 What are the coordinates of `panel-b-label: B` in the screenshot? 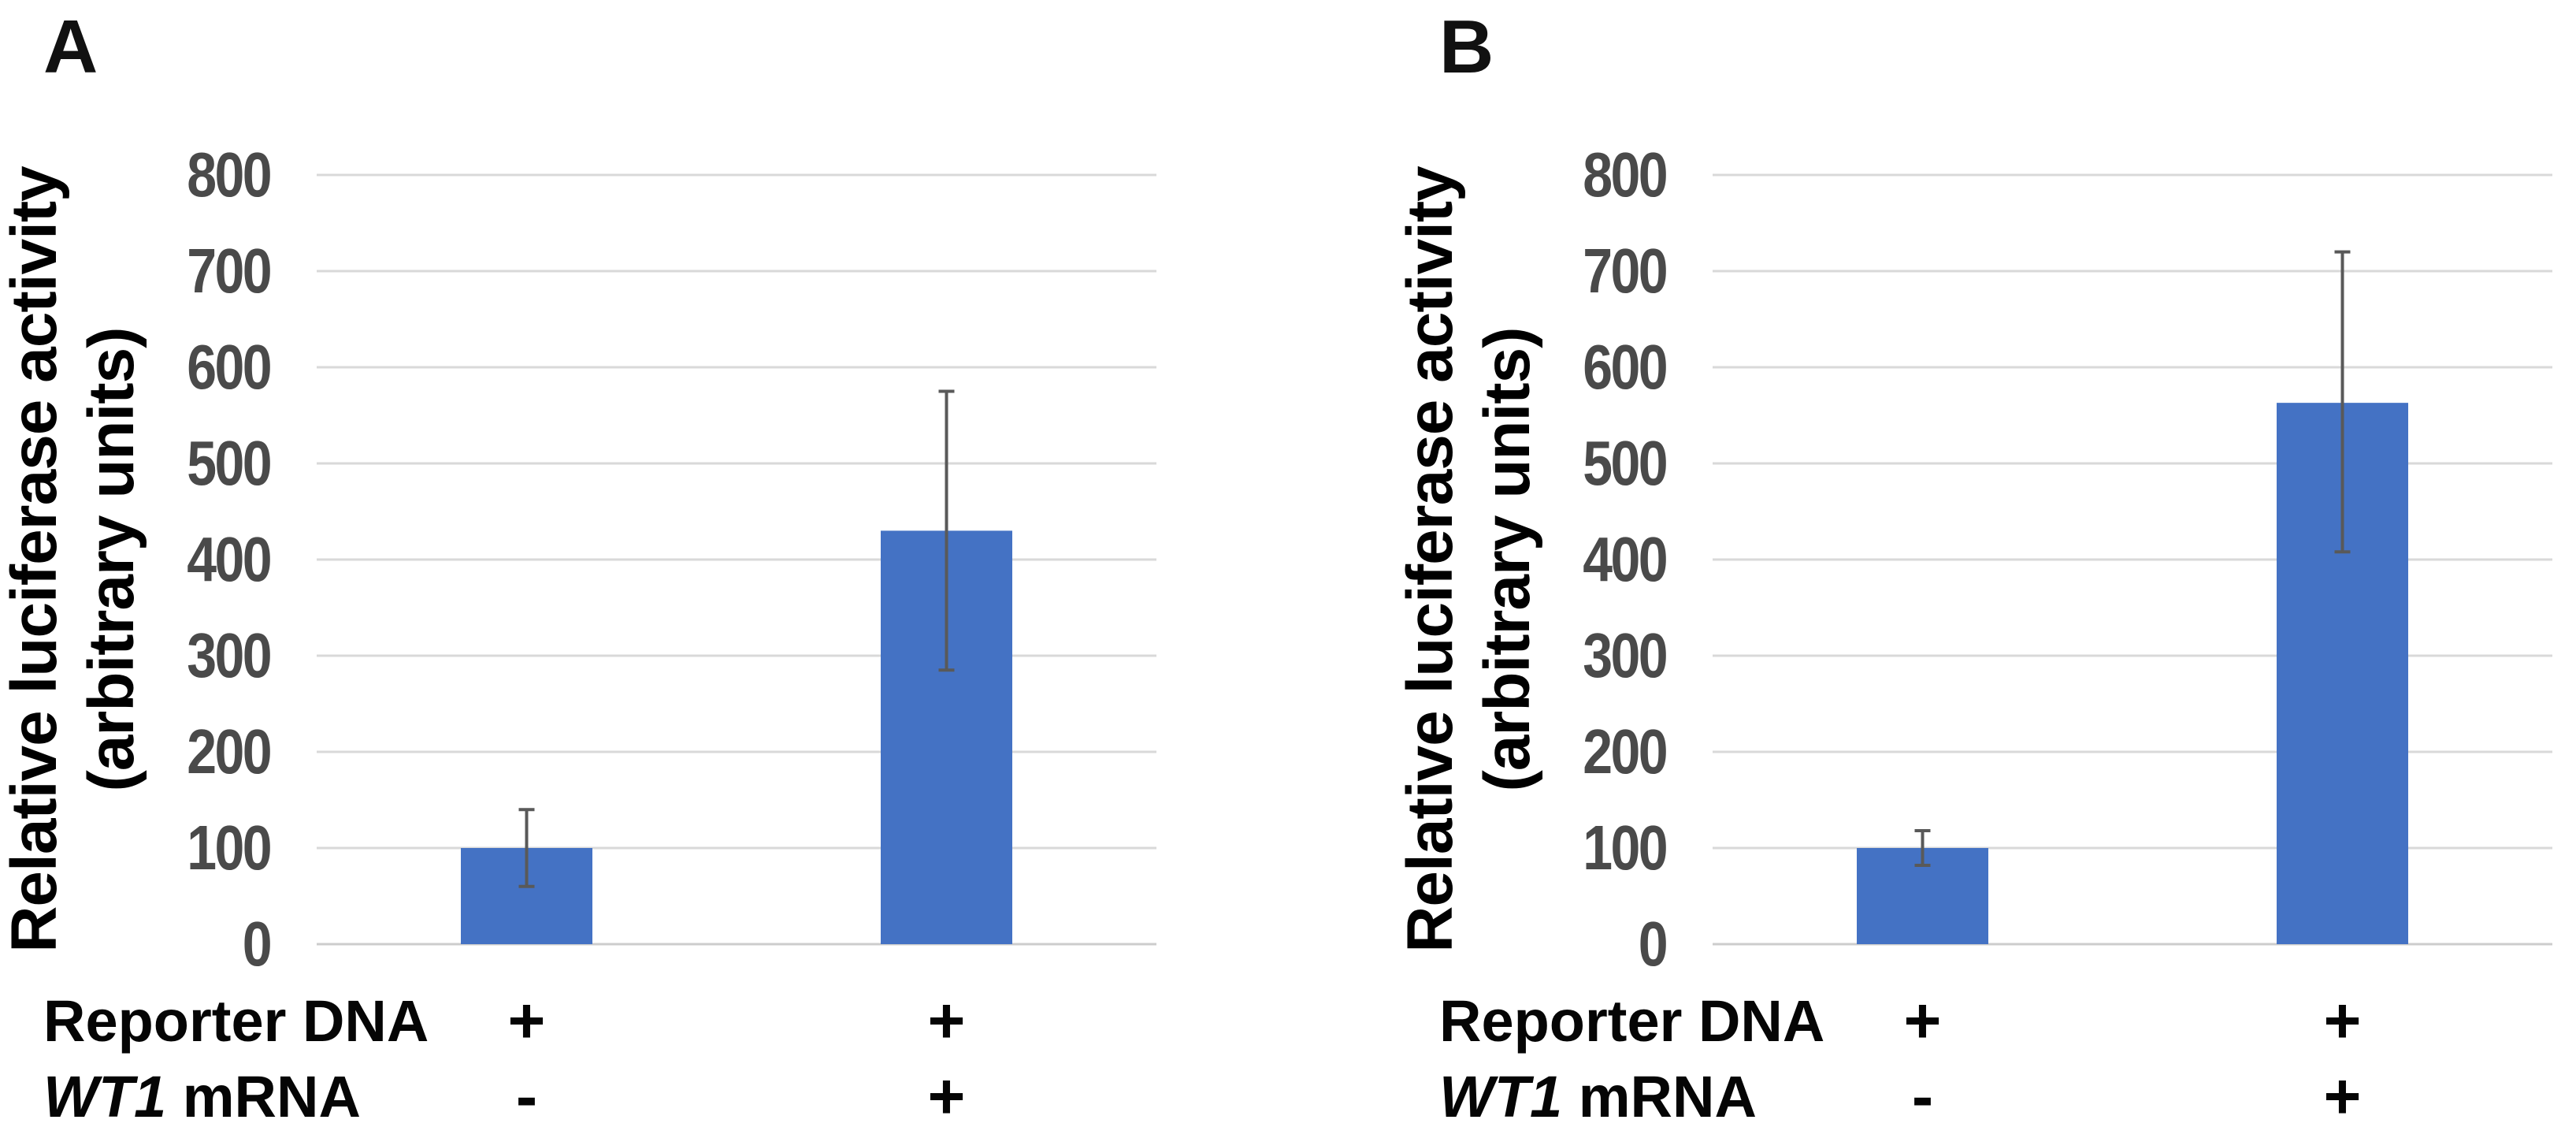 It's located at (1466, 47).